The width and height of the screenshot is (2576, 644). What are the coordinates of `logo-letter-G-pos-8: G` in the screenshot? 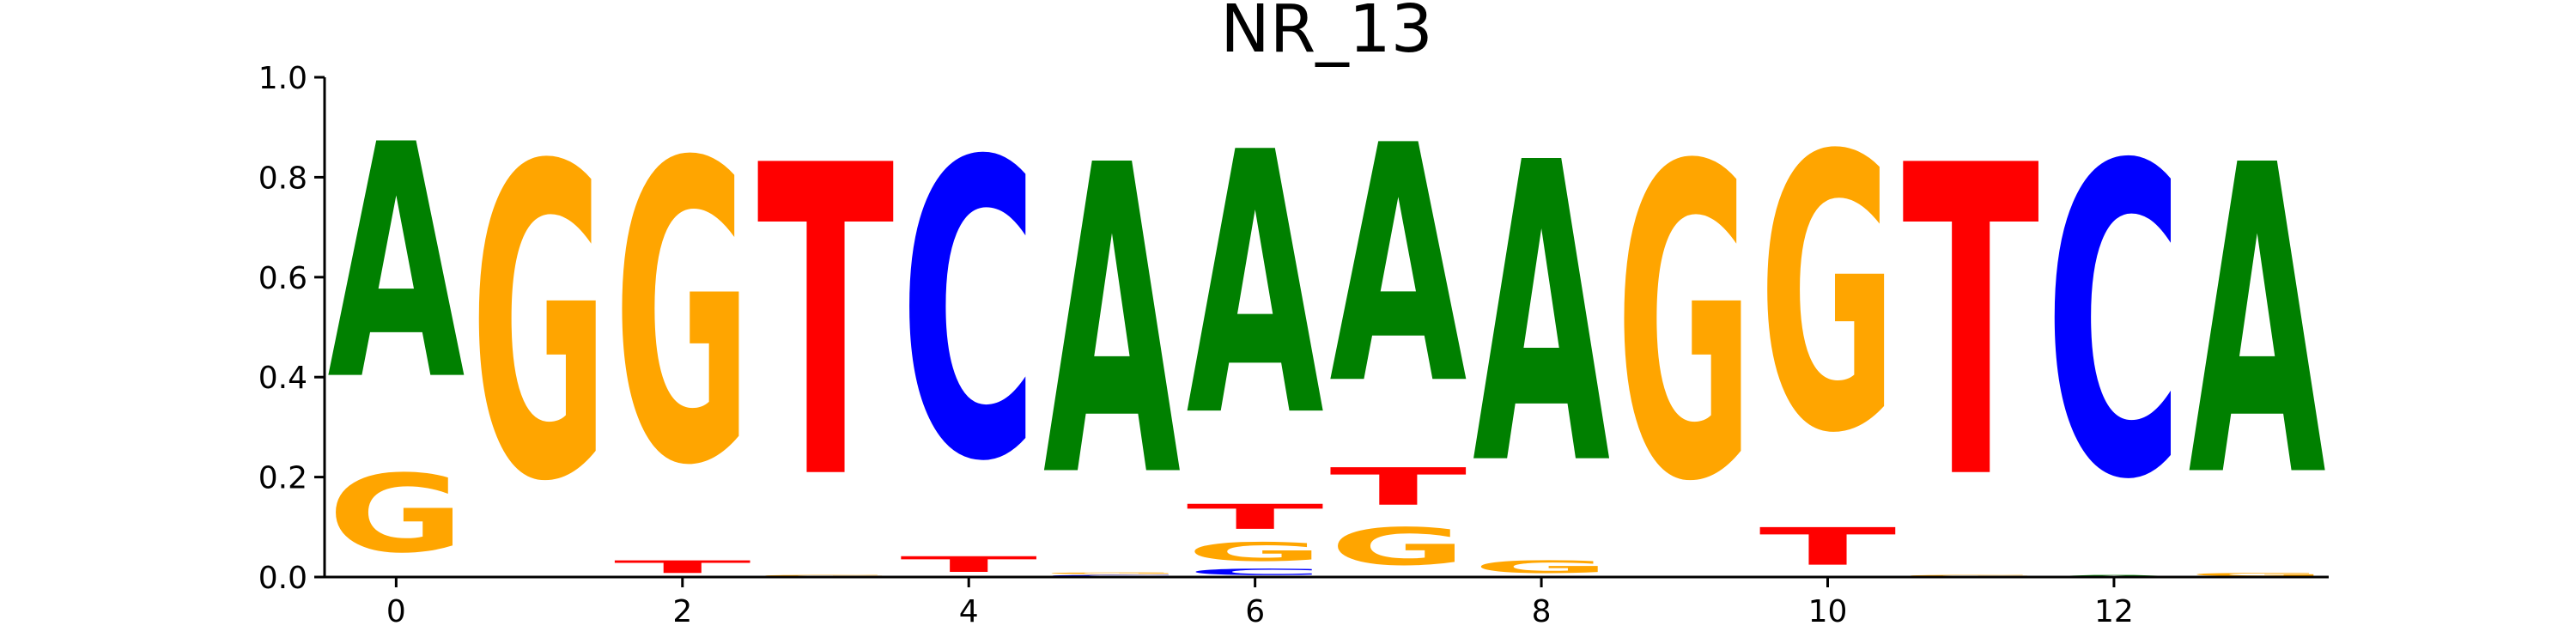 It's located at (1542, 567).